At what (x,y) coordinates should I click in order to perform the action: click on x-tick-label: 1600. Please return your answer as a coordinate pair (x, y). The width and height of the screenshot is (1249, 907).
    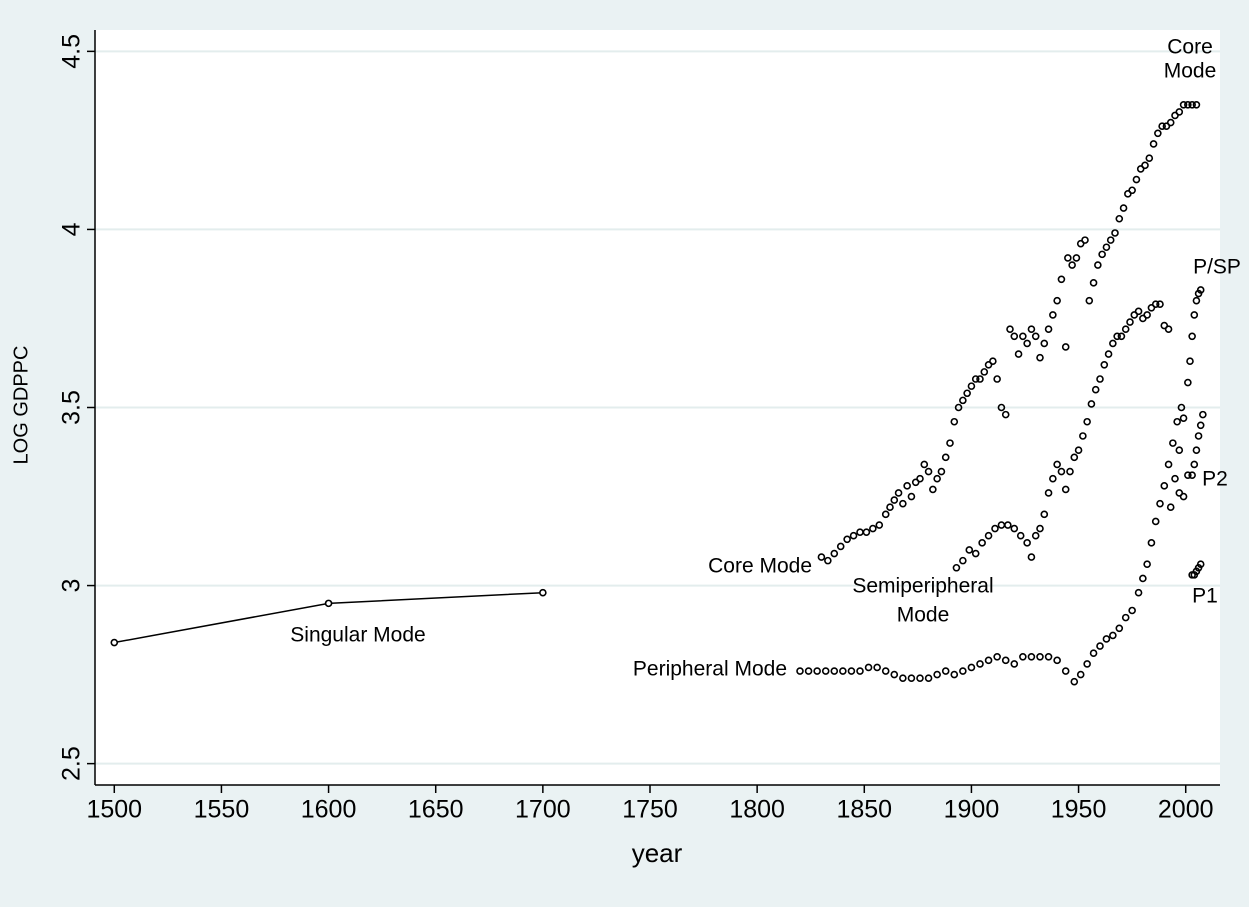
    Looking at the image, I should click on (329, 810).